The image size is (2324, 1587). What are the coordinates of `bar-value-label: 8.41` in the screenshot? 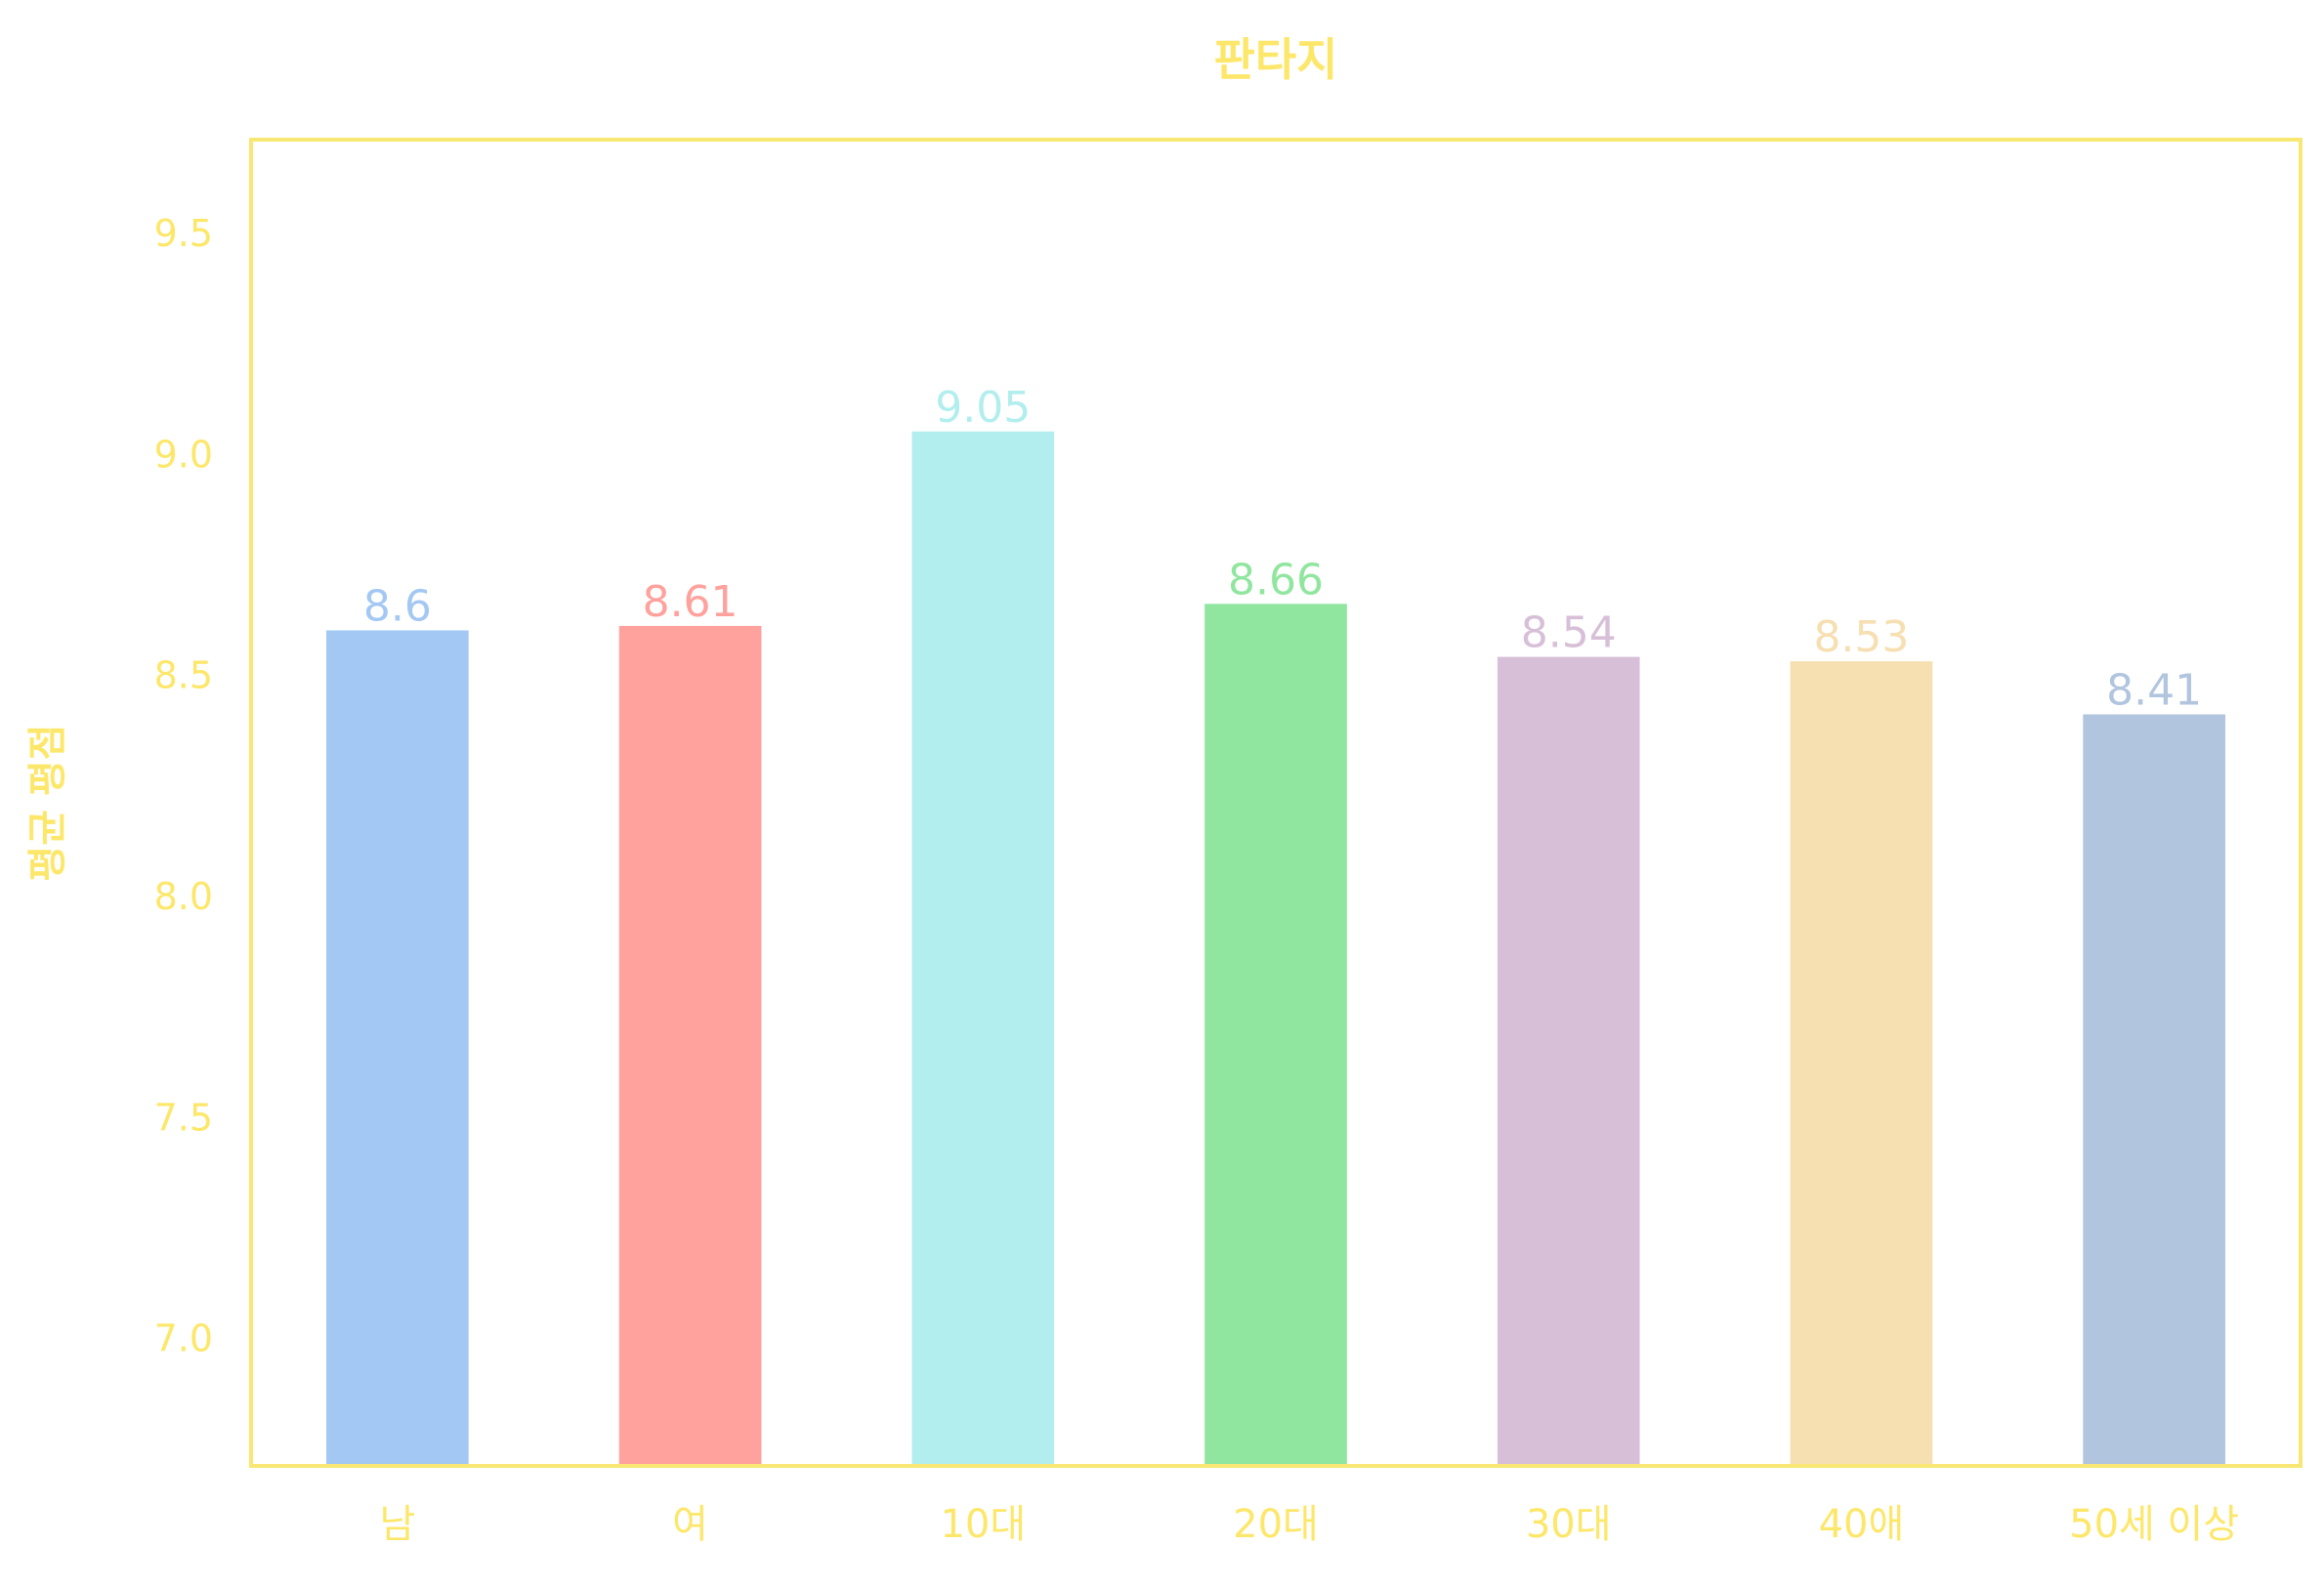 It's located at (2154, 690).